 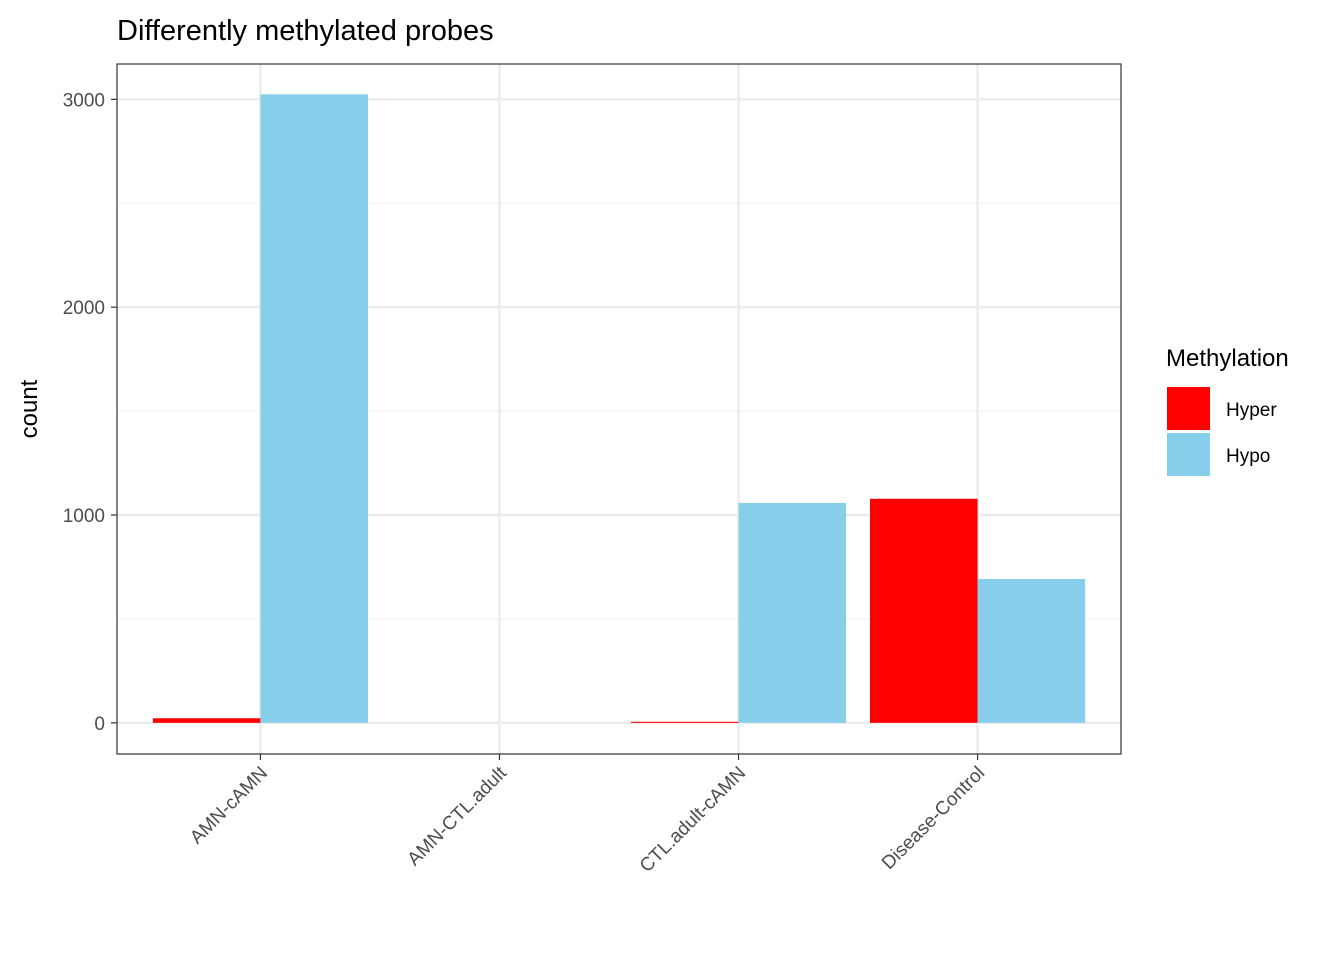 What do you see at coordinates (933, 818) in the screenshot?
I see `x-tick-label: Disease-Control` at bounding box center [933, 818].